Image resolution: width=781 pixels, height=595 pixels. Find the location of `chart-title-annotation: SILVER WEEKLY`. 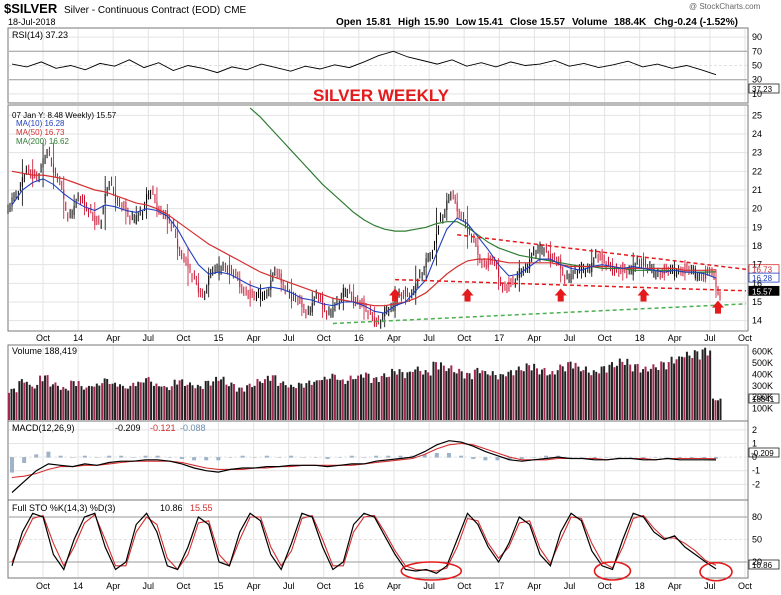

chart-title-annotation: SILVER WEEKLY is located at coordinates (381, 95).